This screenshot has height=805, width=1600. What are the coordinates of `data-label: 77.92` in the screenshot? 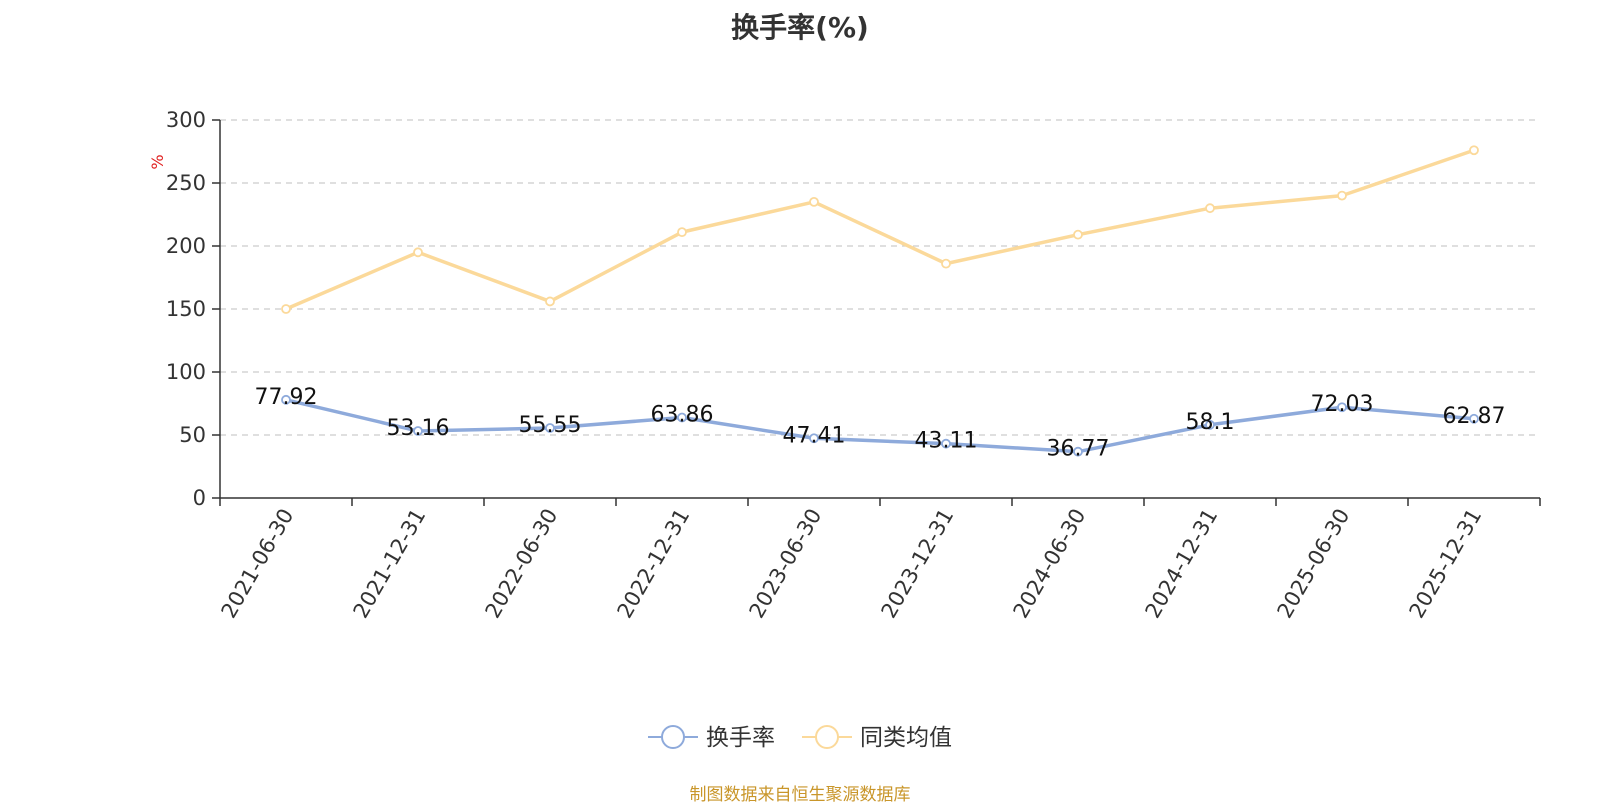 It's located at (286, 397).